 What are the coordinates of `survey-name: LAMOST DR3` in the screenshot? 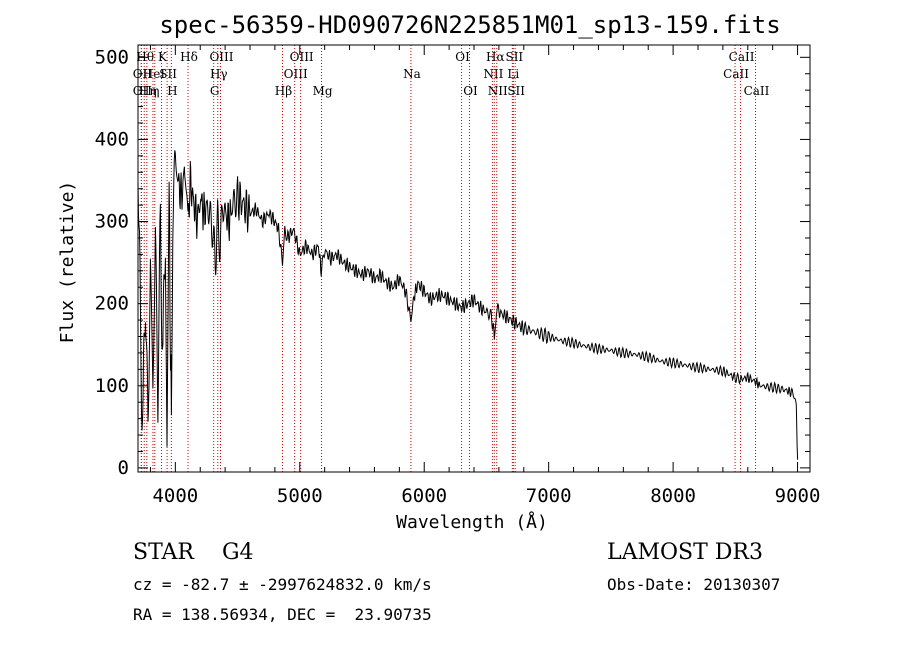 It's located at (685, 552).